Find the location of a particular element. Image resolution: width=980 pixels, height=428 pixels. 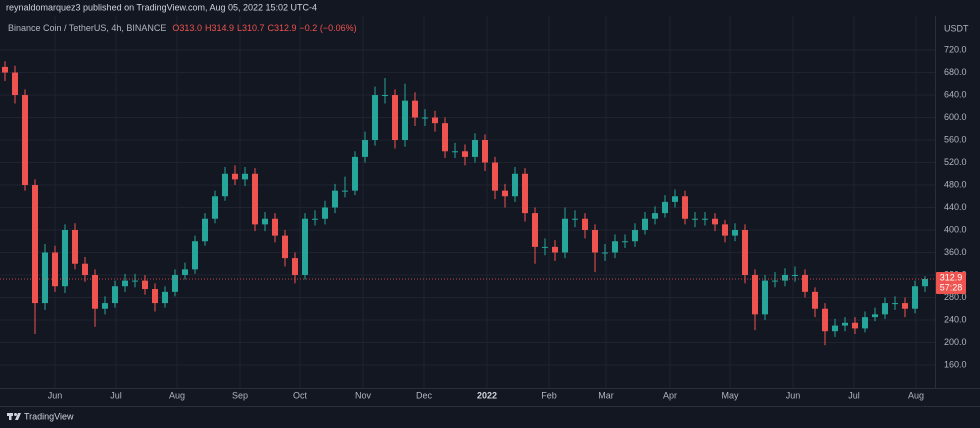

footer-brand: TradingView is located at coordinates (49, 416).